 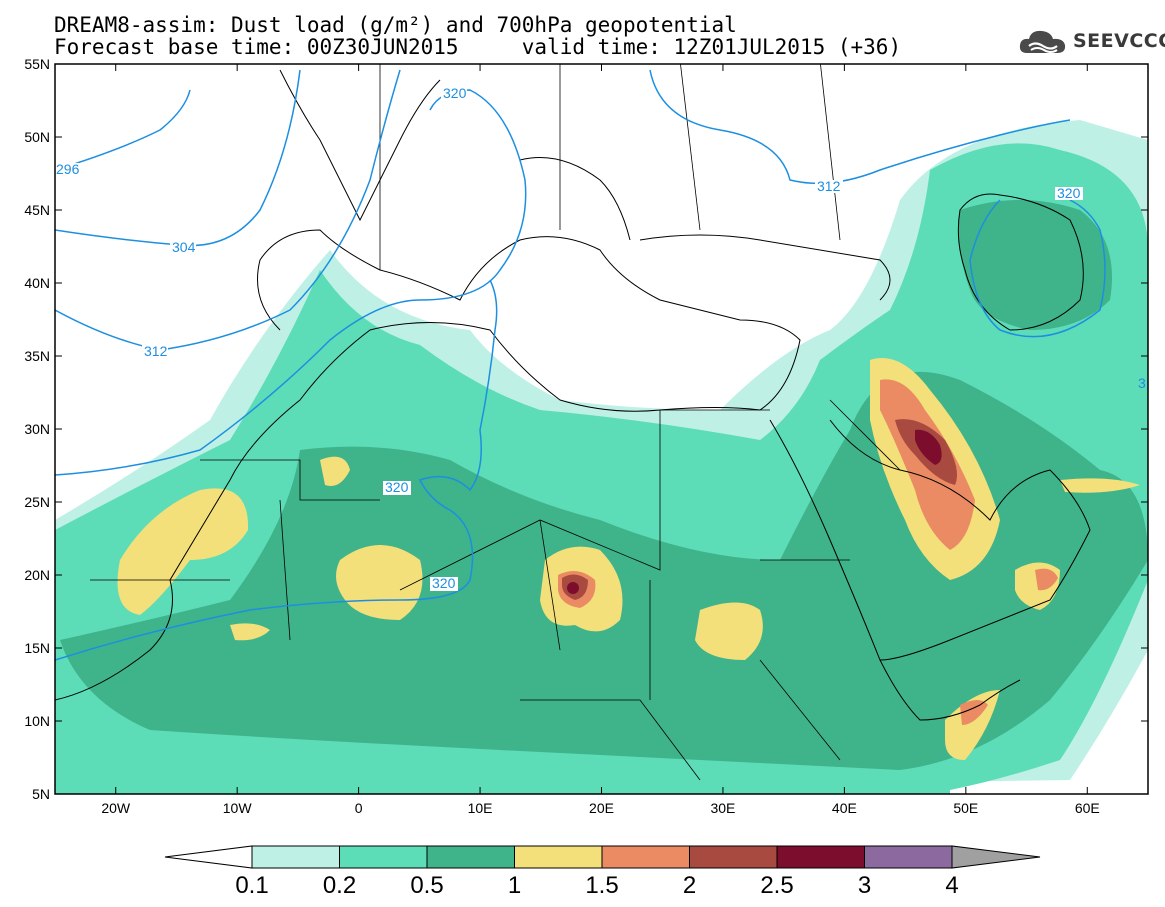 I want to click on cloud-icon, so click(x=1042, y=41).